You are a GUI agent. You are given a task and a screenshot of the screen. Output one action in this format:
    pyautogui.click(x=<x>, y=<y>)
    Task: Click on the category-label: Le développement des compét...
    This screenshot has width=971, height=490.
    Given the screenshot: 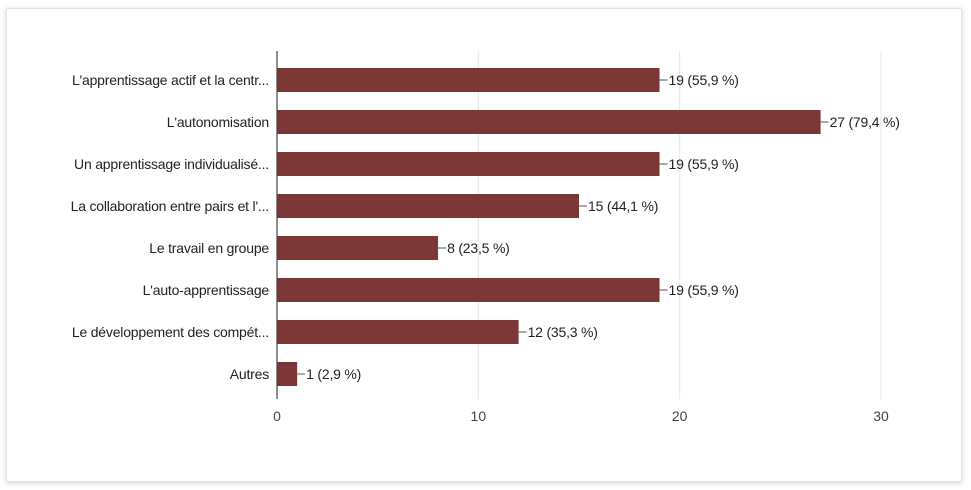 What is the action you would take?
    pyautogui.click(x=170, y=332)
    